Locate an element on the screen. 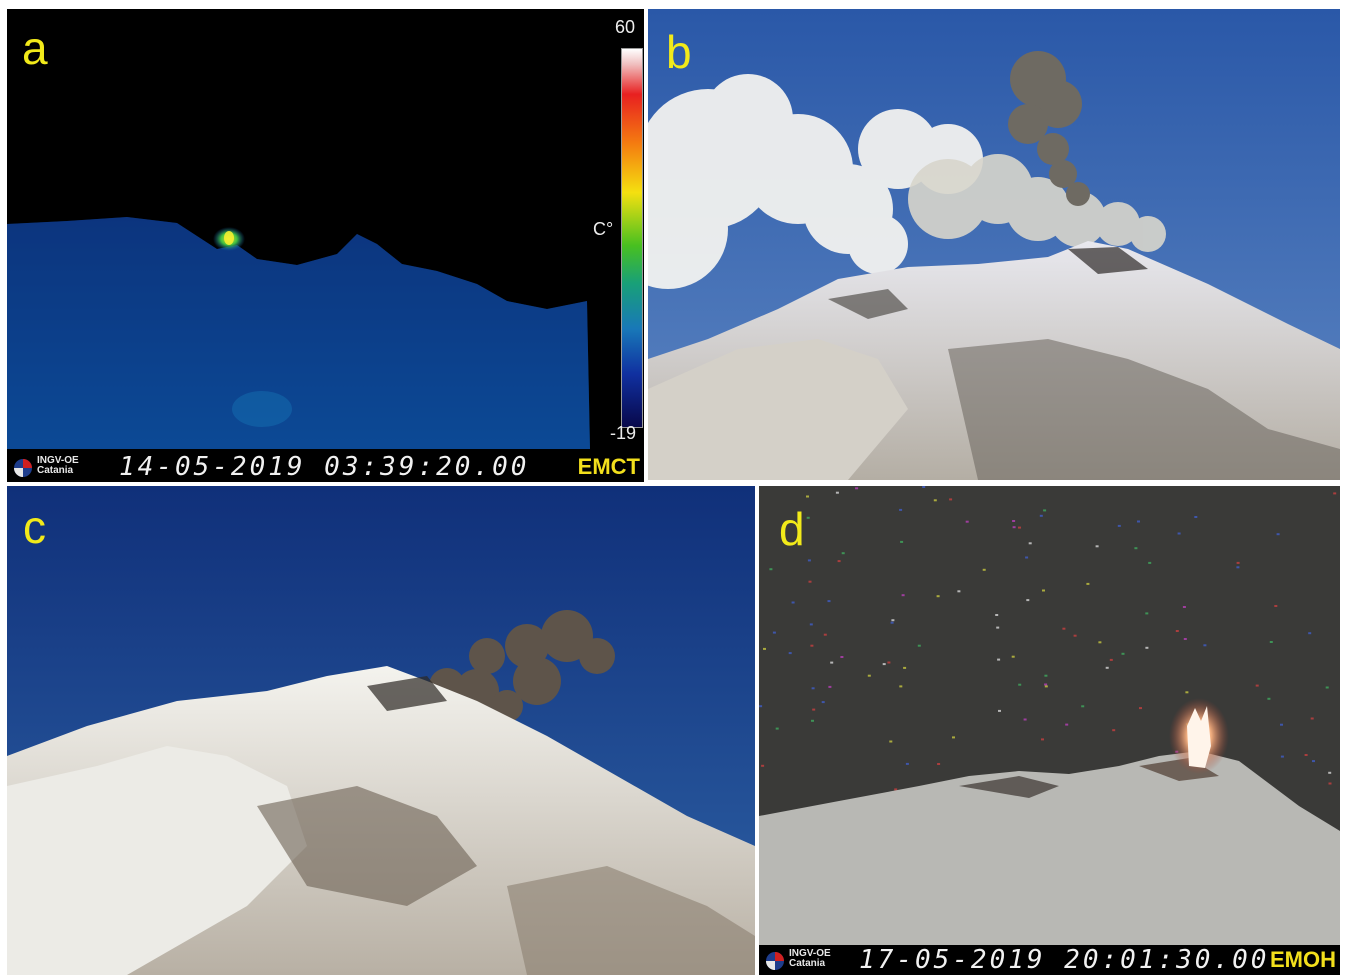 The height and width of the screenshot is (975, 1347). panel-label-d: d is located at coordinates (792, 529).